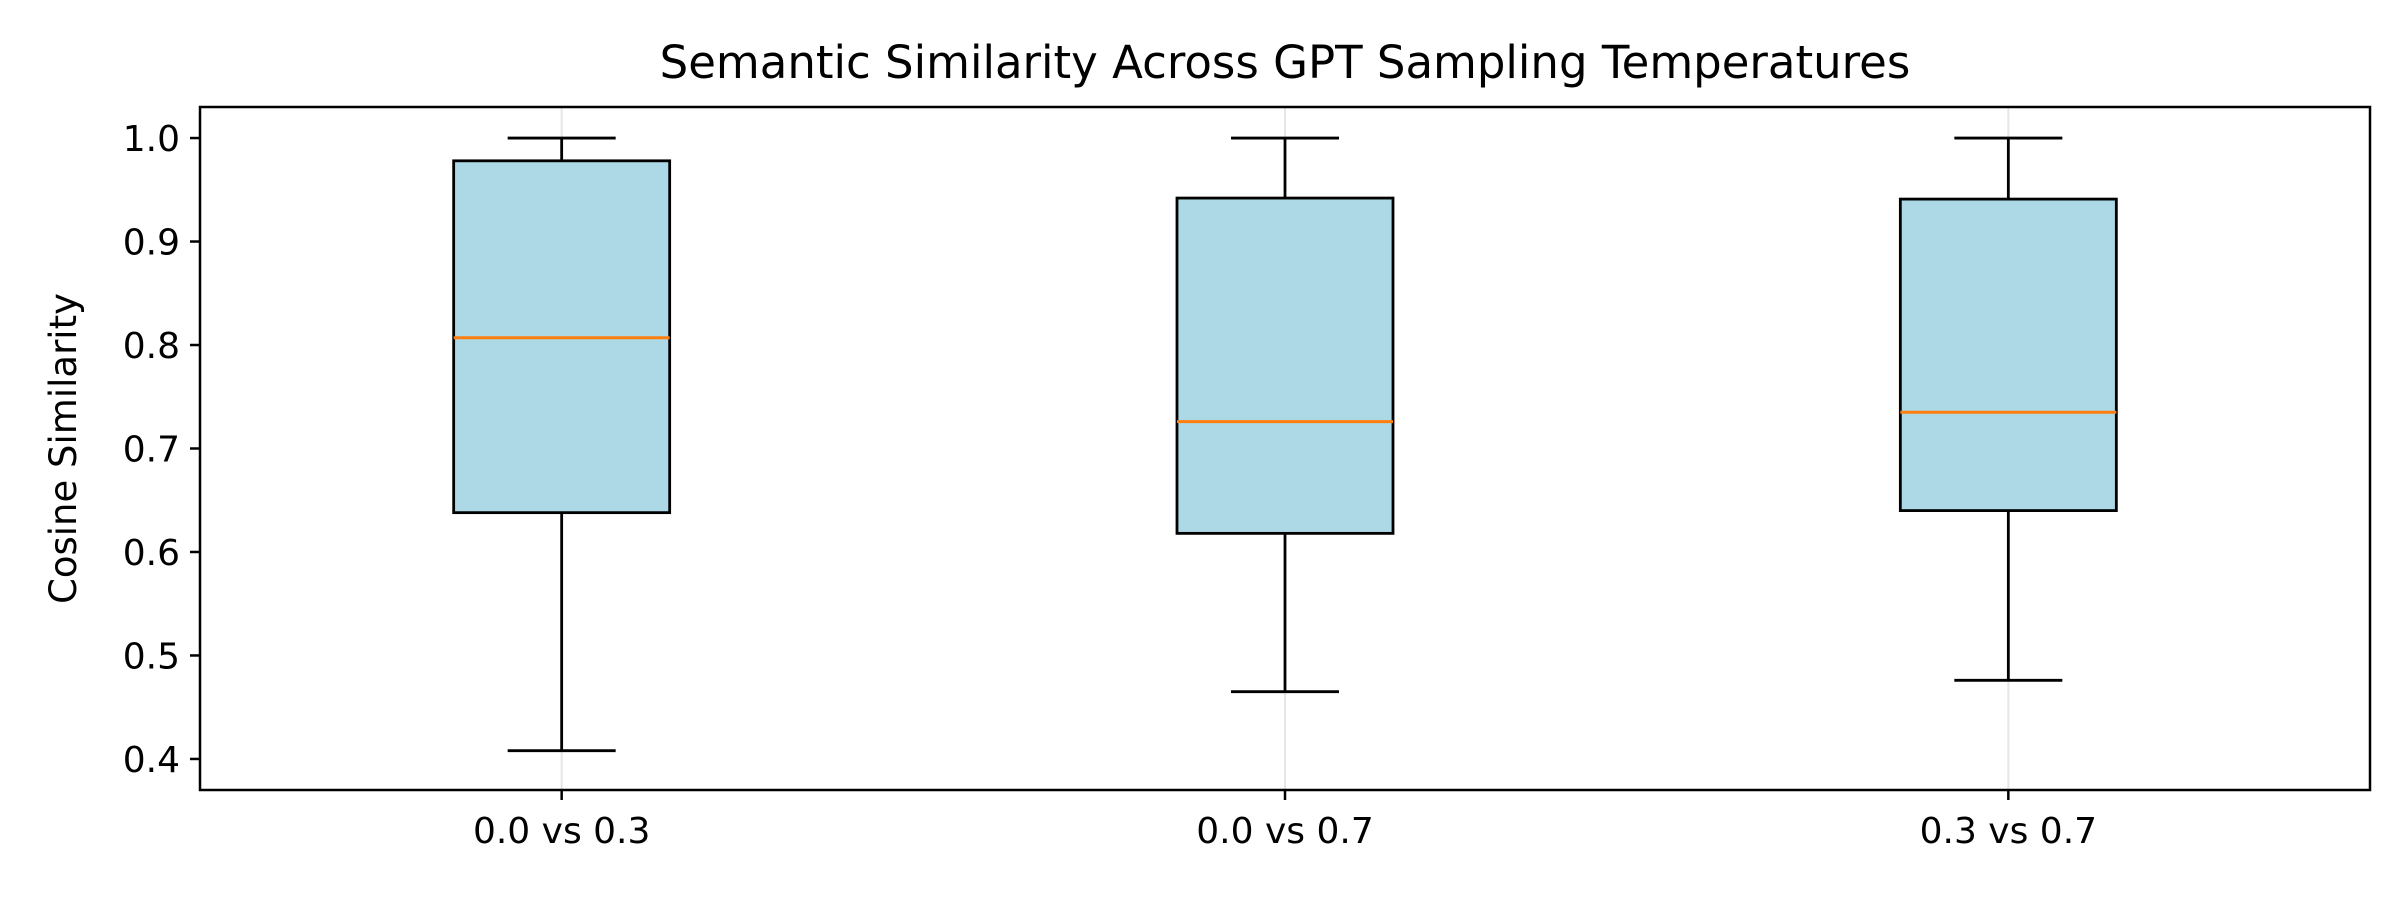  What do you see at coordinates (151, 760) in the screenshot?
I see `y-tick-label: 0.4` at bounding box center [151, 760].